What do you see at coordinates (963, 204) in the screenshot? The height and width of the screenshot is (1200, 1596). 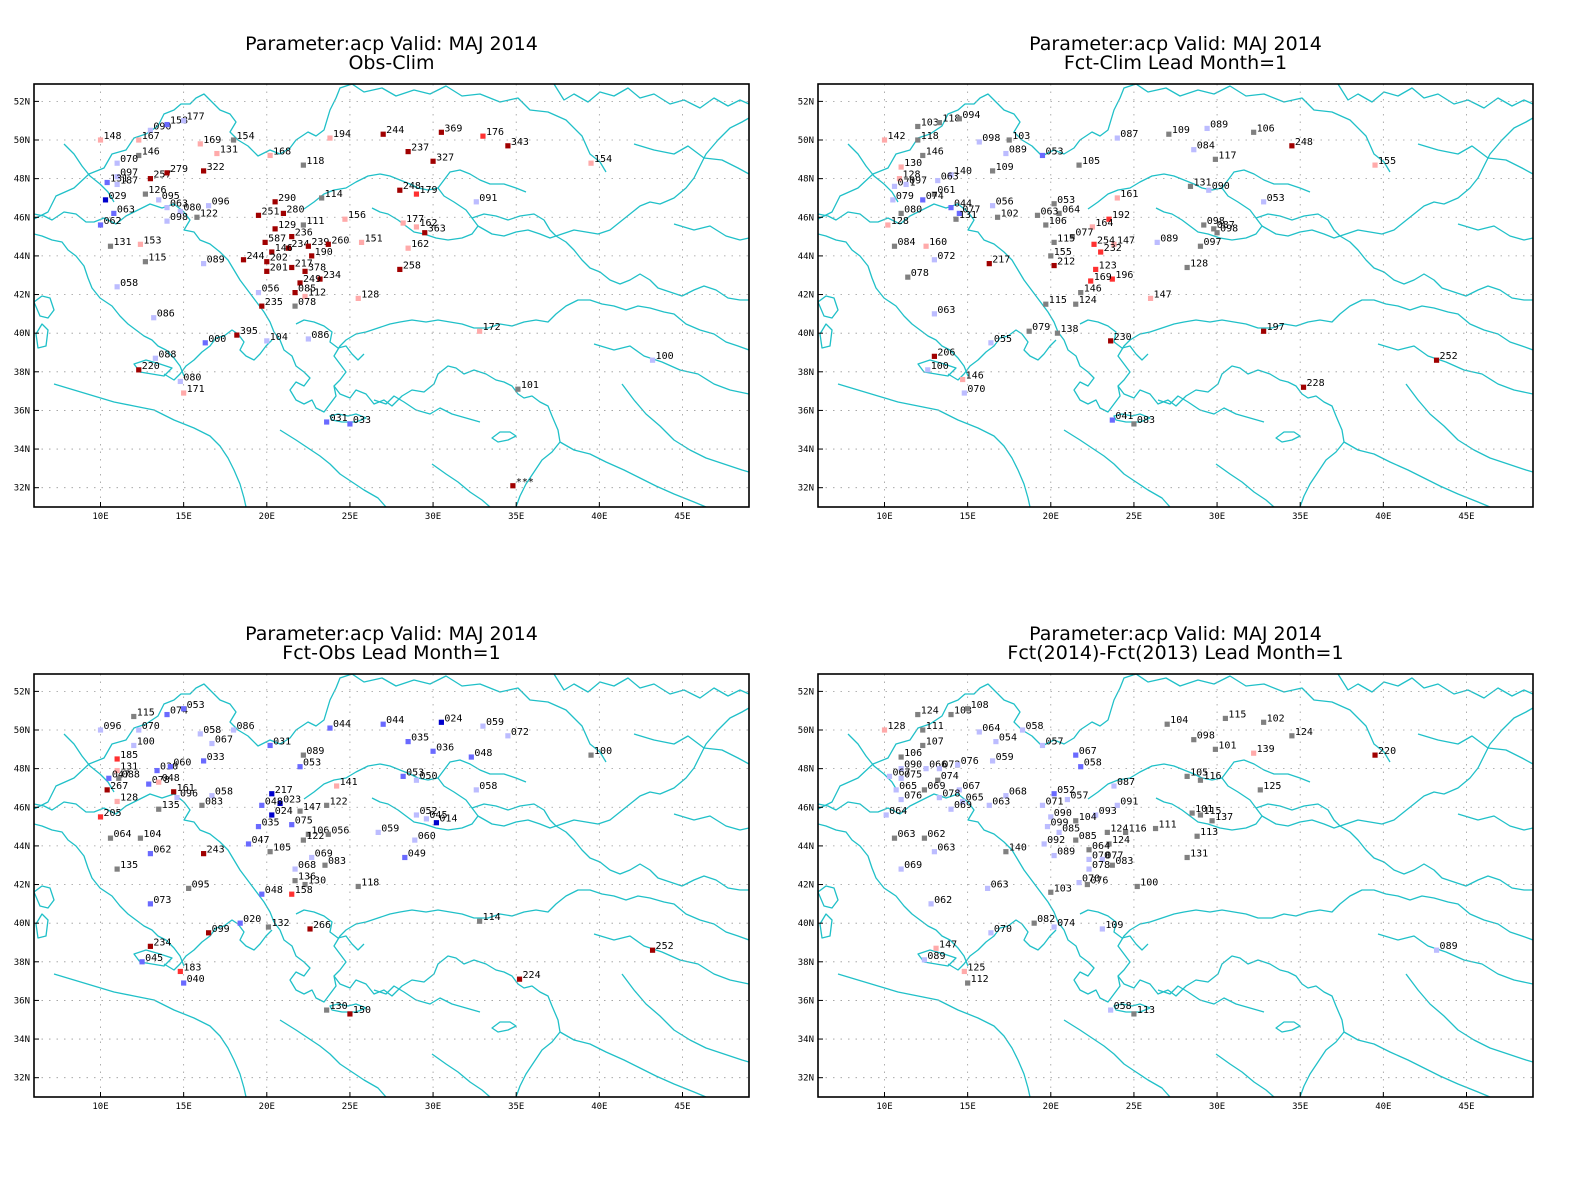 I see `station-value: 044` at bounding box center [963, 204].